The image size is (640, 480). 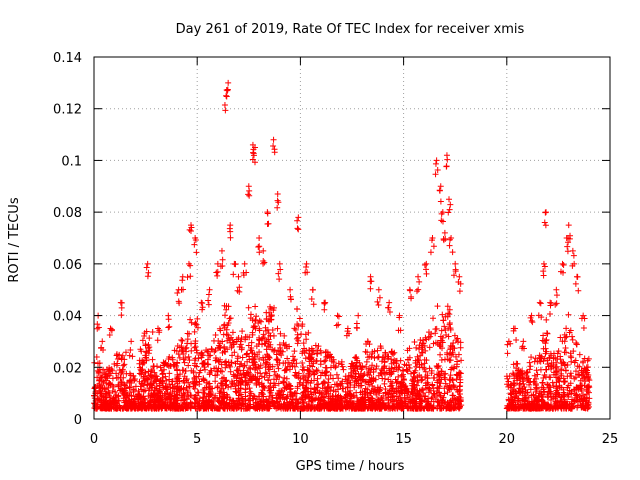 I want to click on x-tick-label: 25, so click(x=610, y=439).